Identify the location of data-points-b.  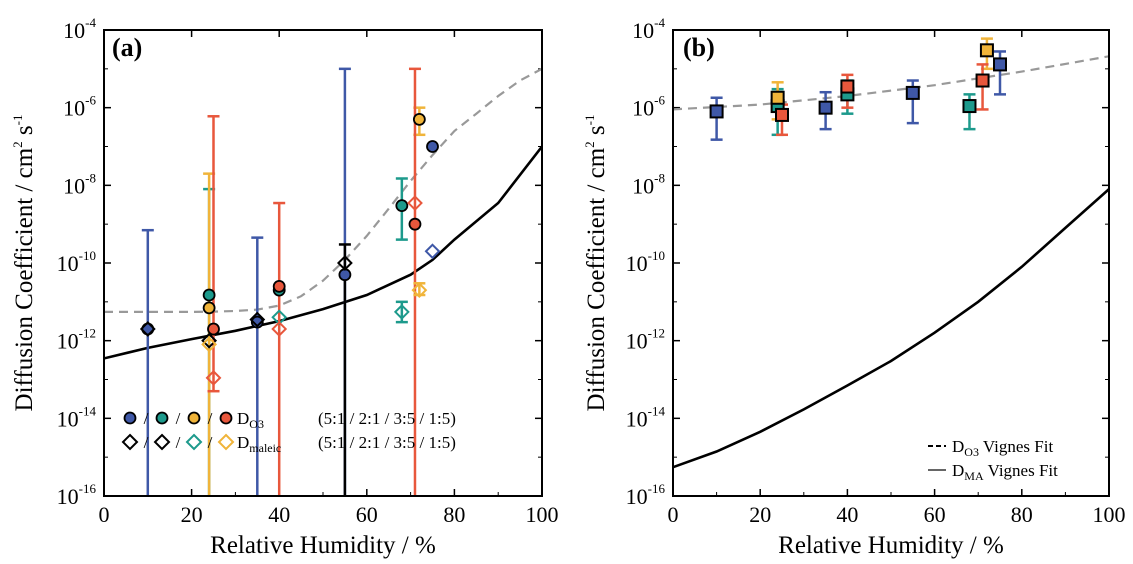
(858, 82).